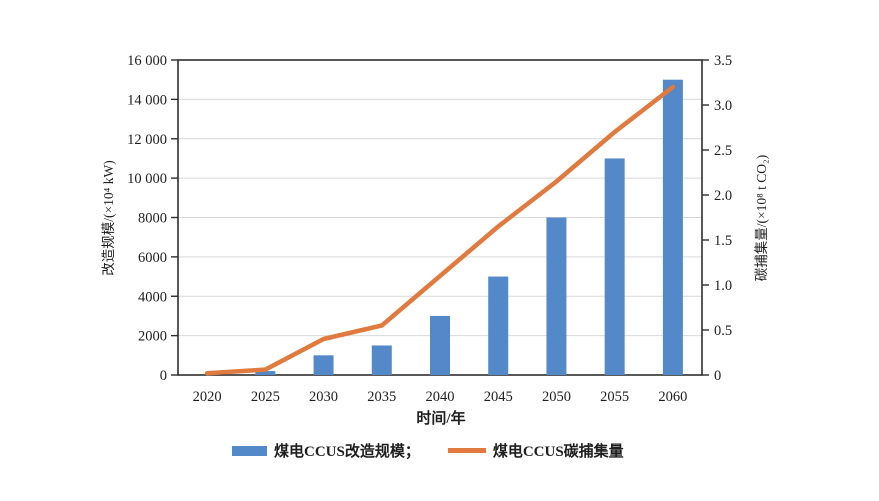  What do you see at coordinates (163, 376) in the screenshot?
I see `left-axis-tick-label: 0` at bounding box center [163, 376].